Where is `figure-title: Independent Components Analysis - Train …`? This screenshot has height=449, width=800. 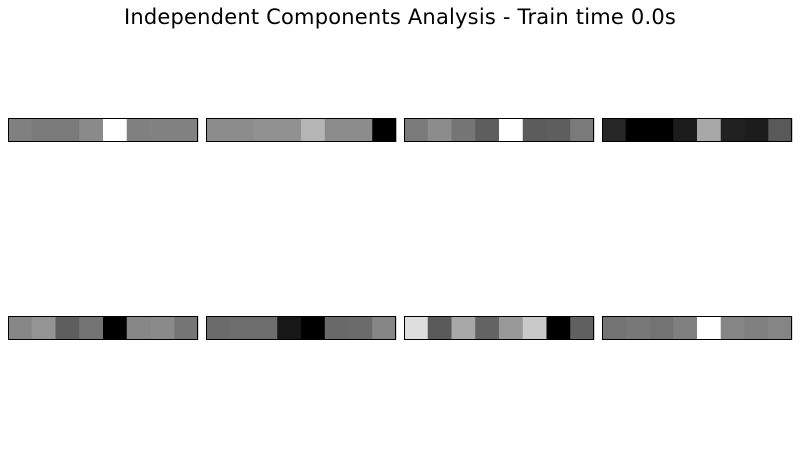
figure-title: Independent Components Analysis - Train … is located at coordinates (400, 17).